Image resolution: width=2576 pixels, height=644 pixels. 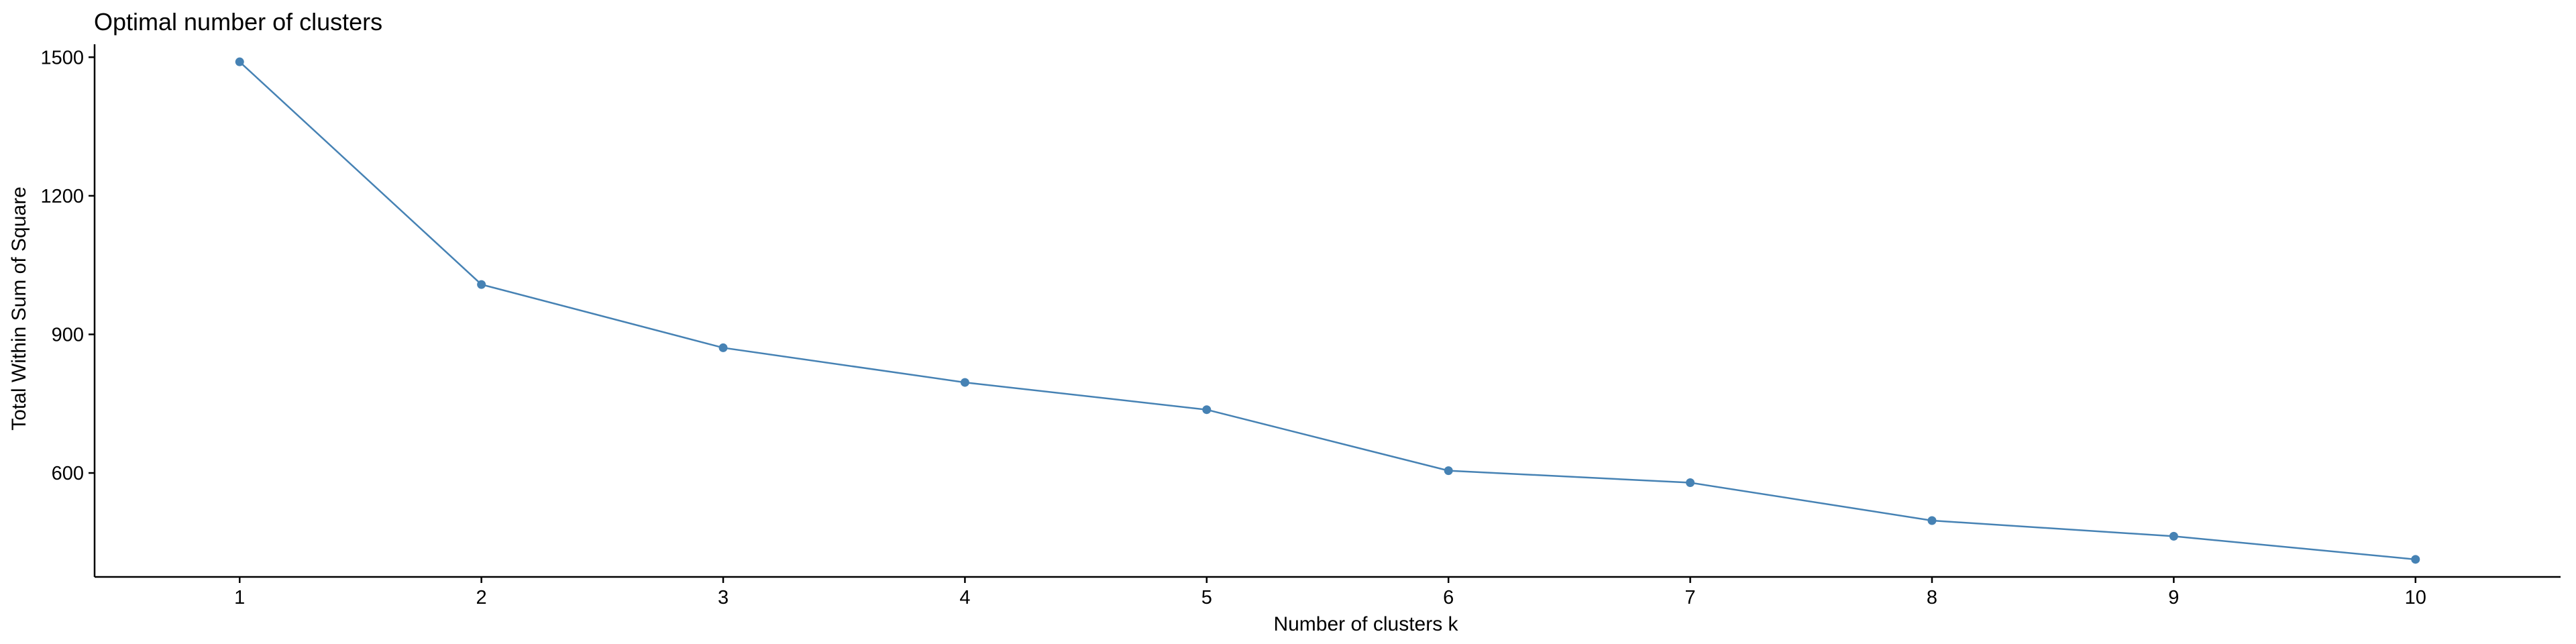 What do you see at coordinates (1365, 624) in the screenshot?
I see `x-axis-title: Number of clusters k` at bounding box center [1365, 624].